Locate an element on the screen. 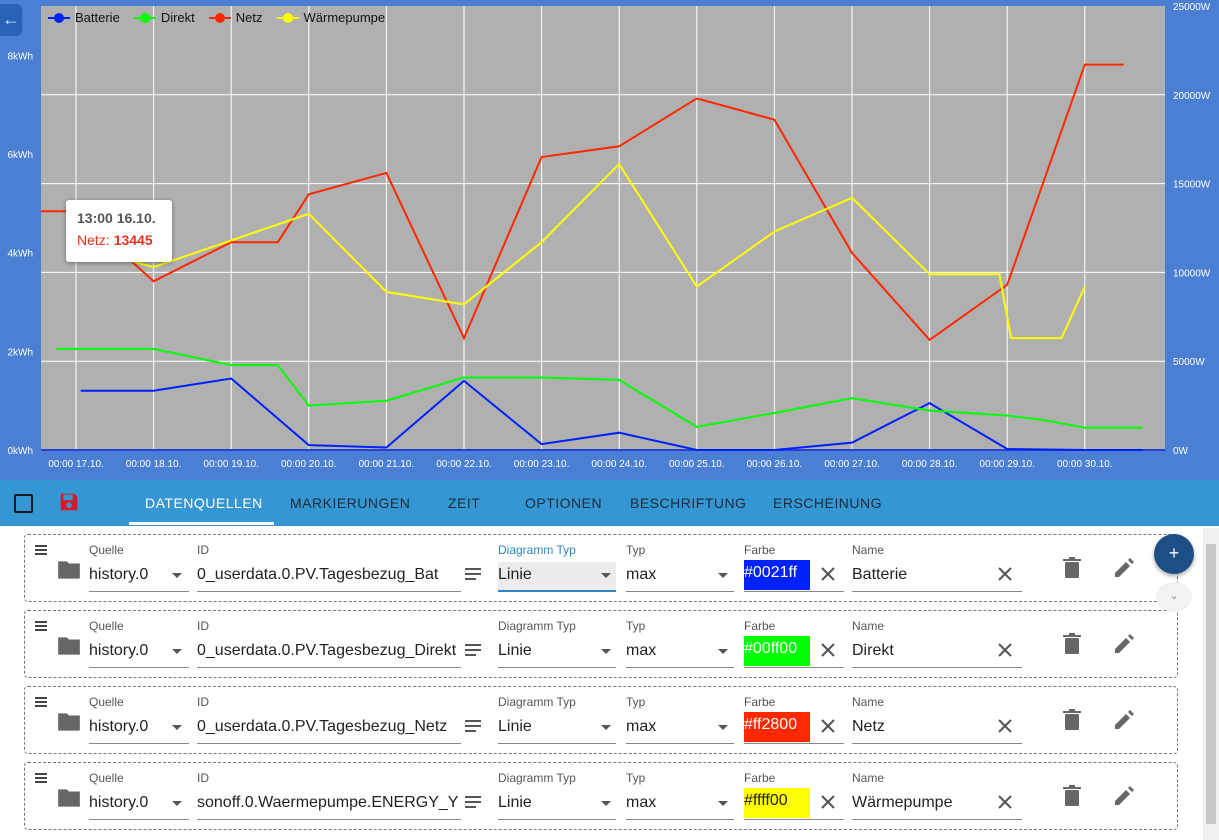 The height and width of the screenshot is (840, 1219). folder-icon is located at coordinates (69, 798).